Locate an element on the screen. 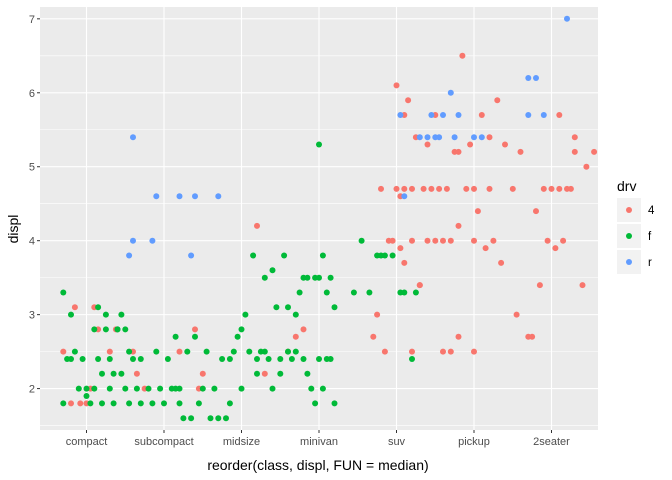  x-tick-label: midsize is located at coordinates (241, 442).